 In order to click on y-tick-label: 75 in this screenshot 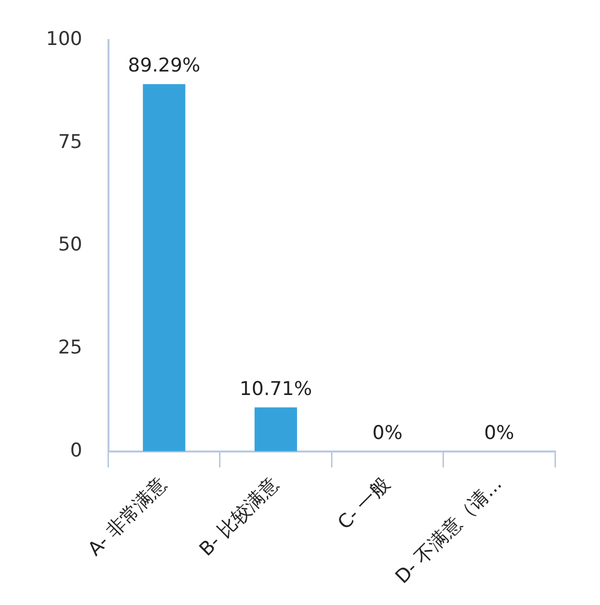, I will do `click(70, 141)`.